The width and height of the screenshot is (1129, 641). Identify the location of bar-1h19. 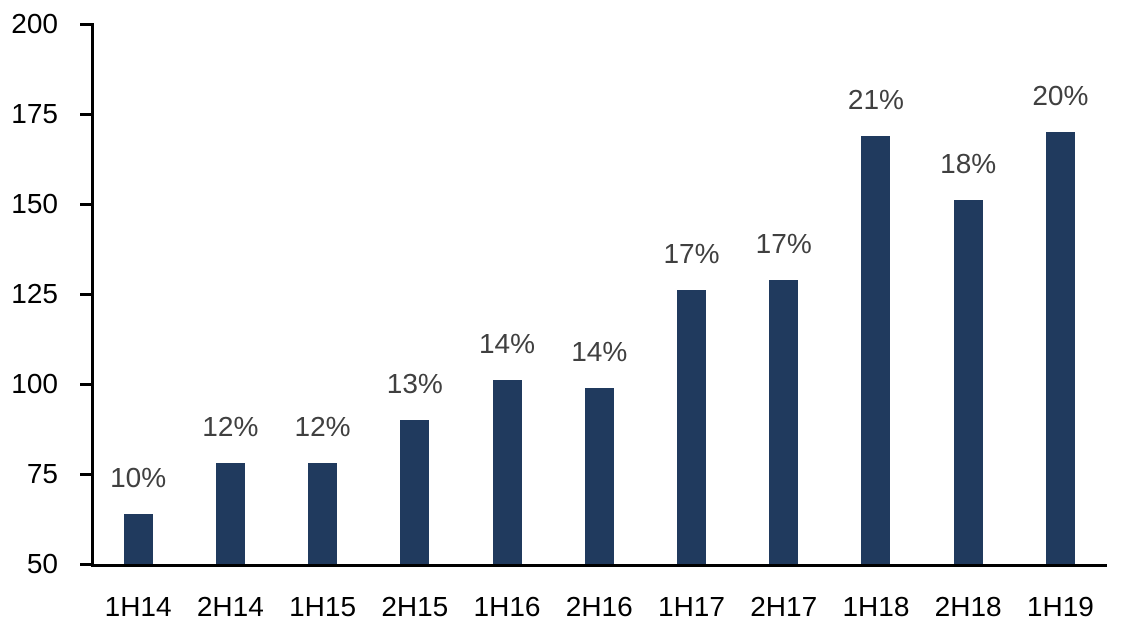
(1060, 348).